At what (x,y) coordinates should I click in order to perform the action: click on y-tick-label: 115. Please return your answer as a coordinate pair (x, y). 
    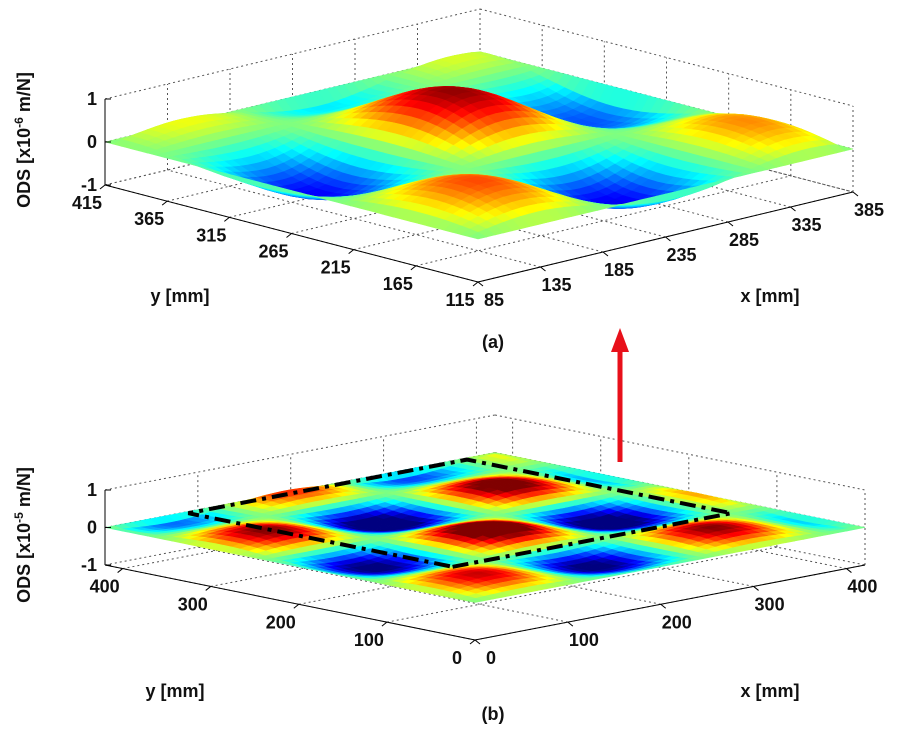
    Looking at the image, I should click on (459, 300).